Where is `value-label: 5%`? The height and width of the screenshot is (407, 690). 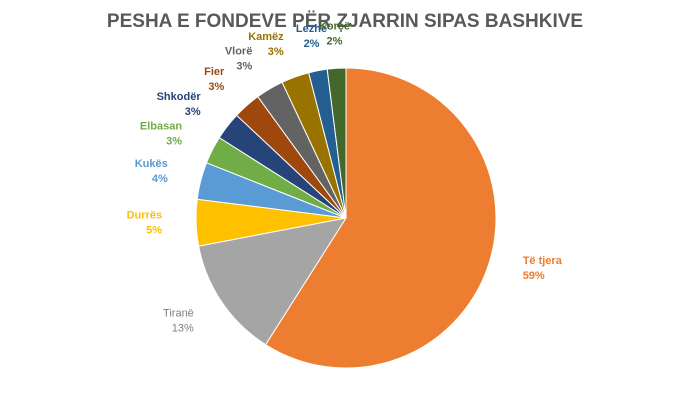
value-label: 5% is located at coordinates (154, 231).